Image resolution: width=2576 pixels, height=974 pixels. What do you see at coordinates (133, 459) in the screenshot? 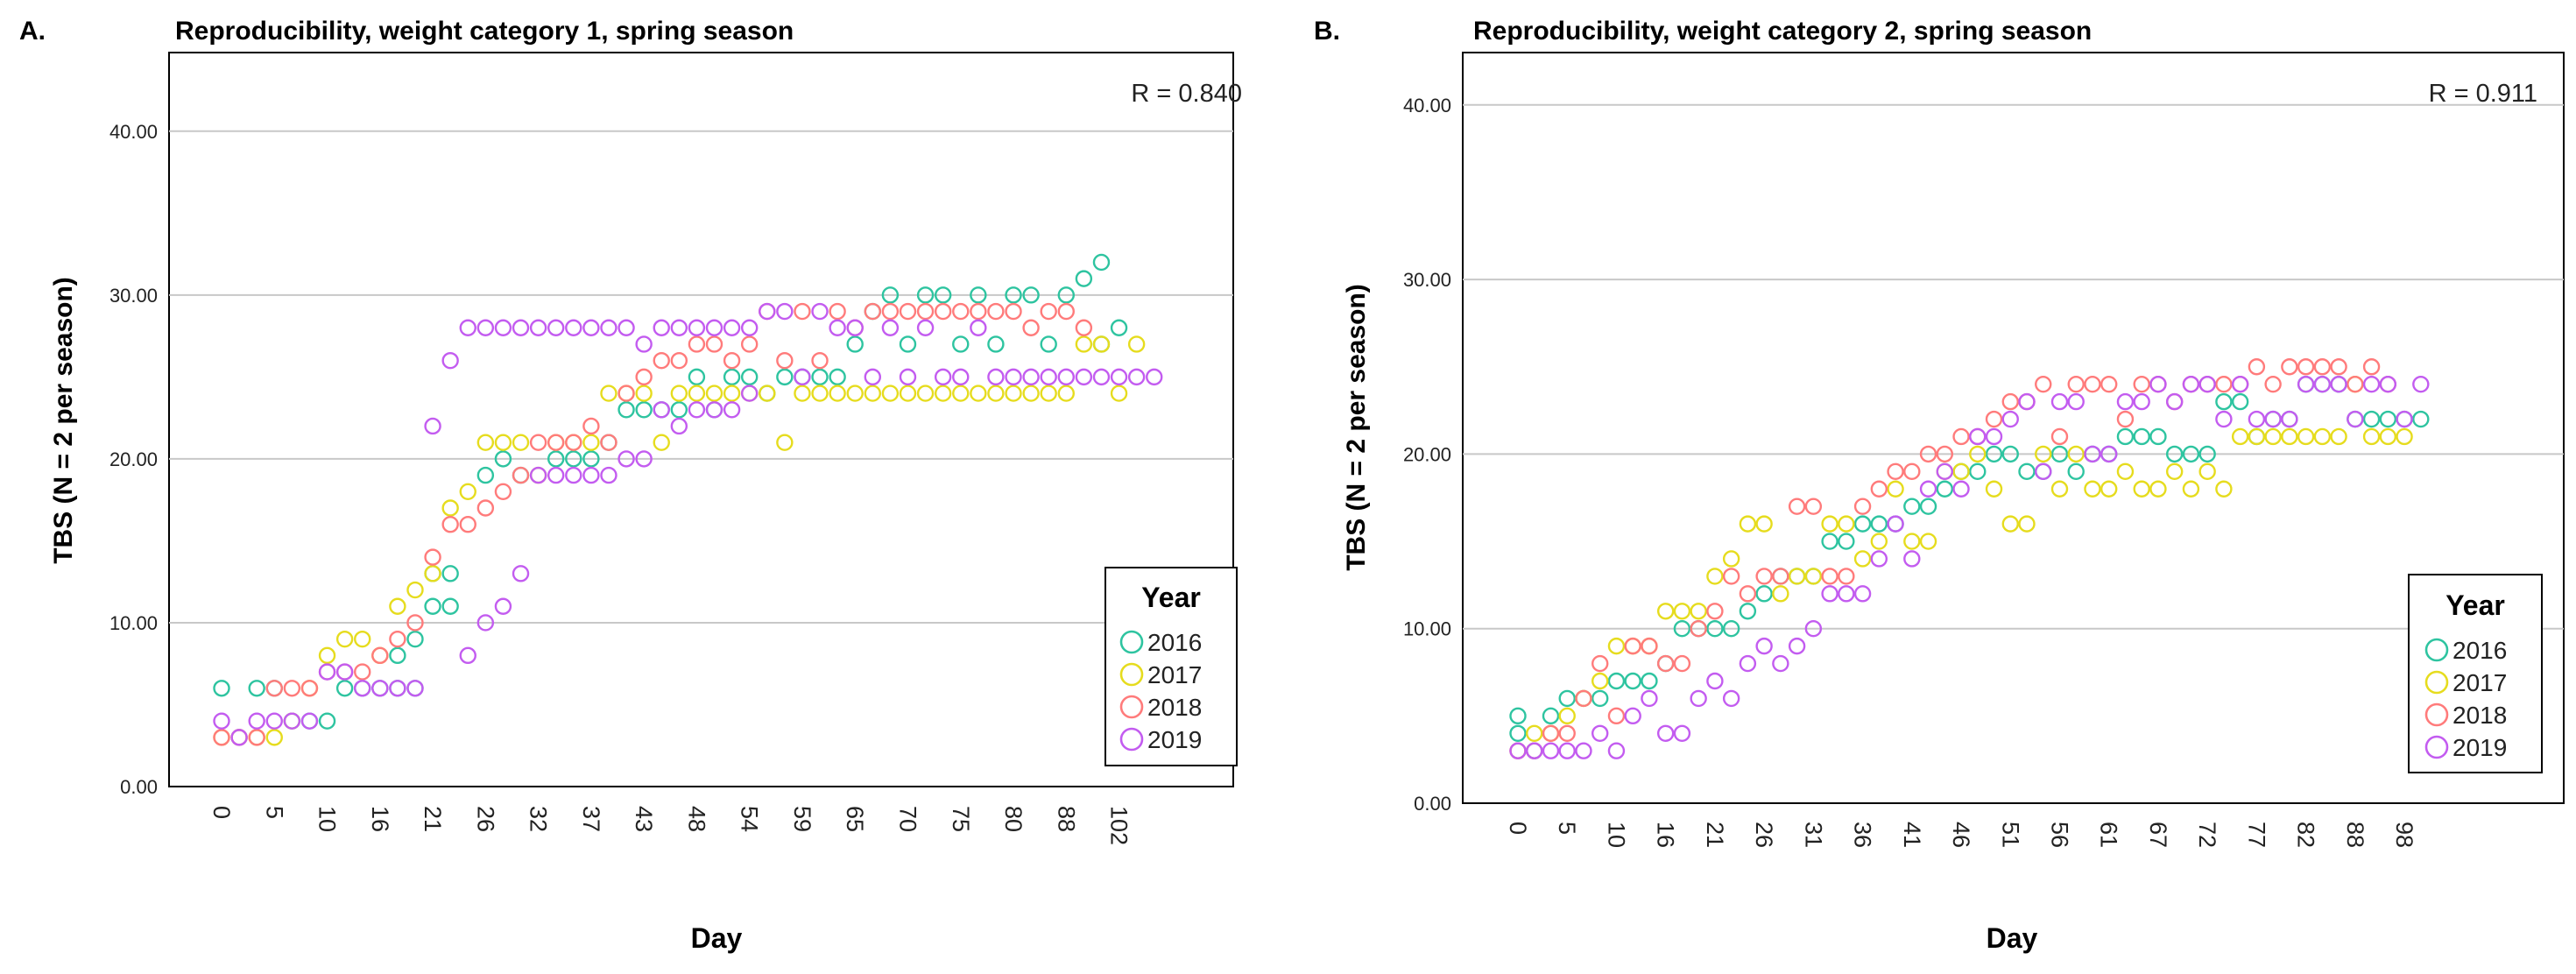
I see `panel-a-y-tick-label: 20.00` at bounding box center [133, 459].